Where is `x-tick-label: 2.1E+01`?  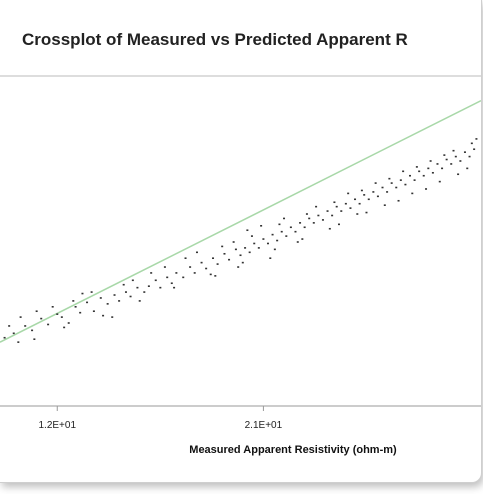 x-tick-label: 2.1E+01 is located at coordinates (264, 425).